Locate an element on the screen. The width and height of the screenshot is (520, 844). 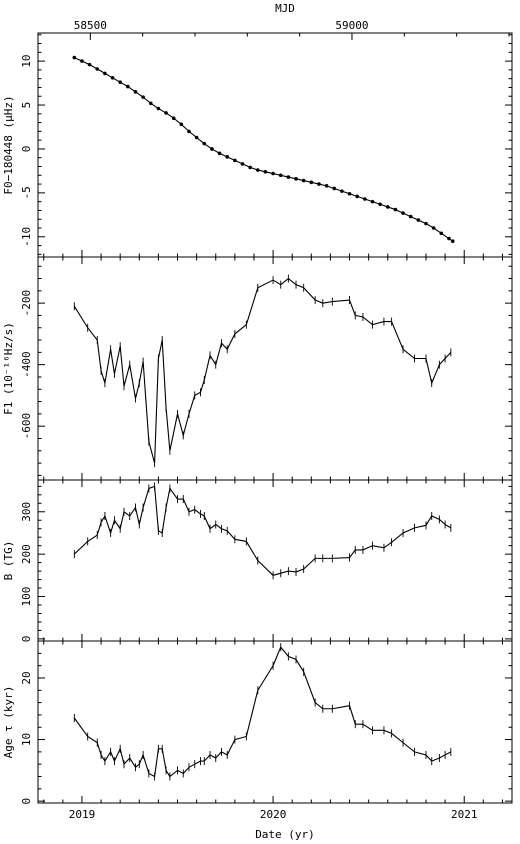
y-axis-label: F1 (10⁻¹⁶Hz/s) is located at coordinates (8, 368).